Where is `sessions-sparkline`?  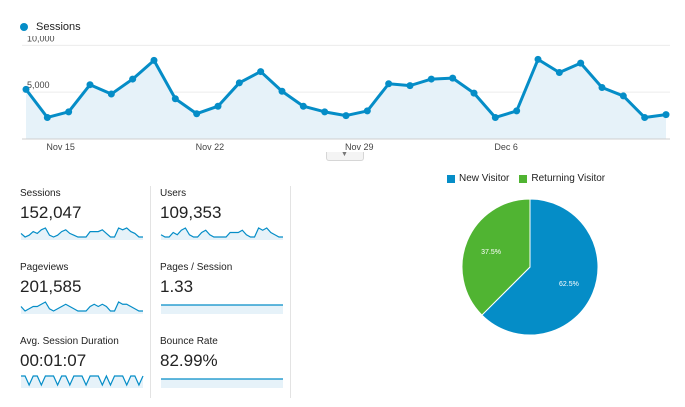
sessions-sparkline is located at coordinates (81, 233).